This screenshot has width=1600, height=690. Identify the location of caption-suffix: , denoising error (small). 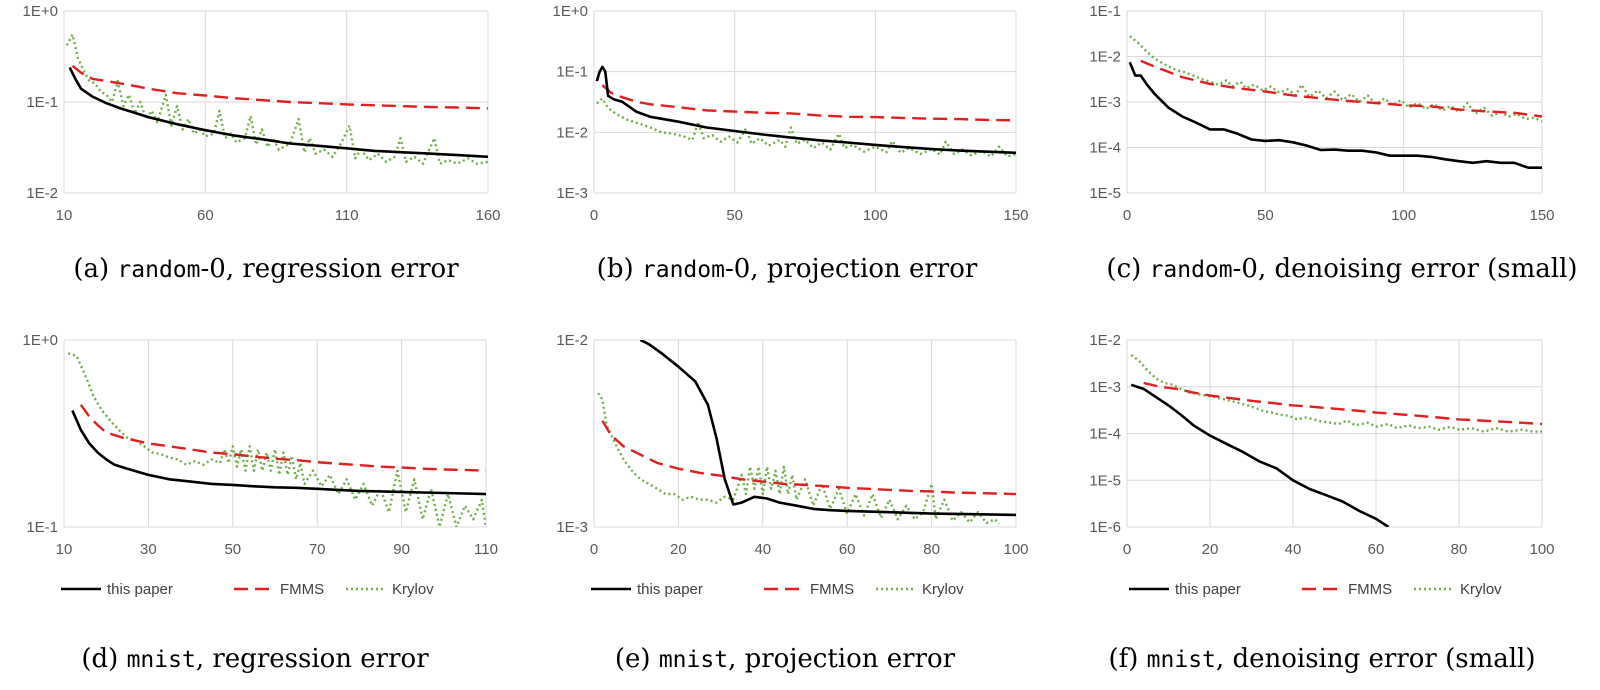
(1376, 659).